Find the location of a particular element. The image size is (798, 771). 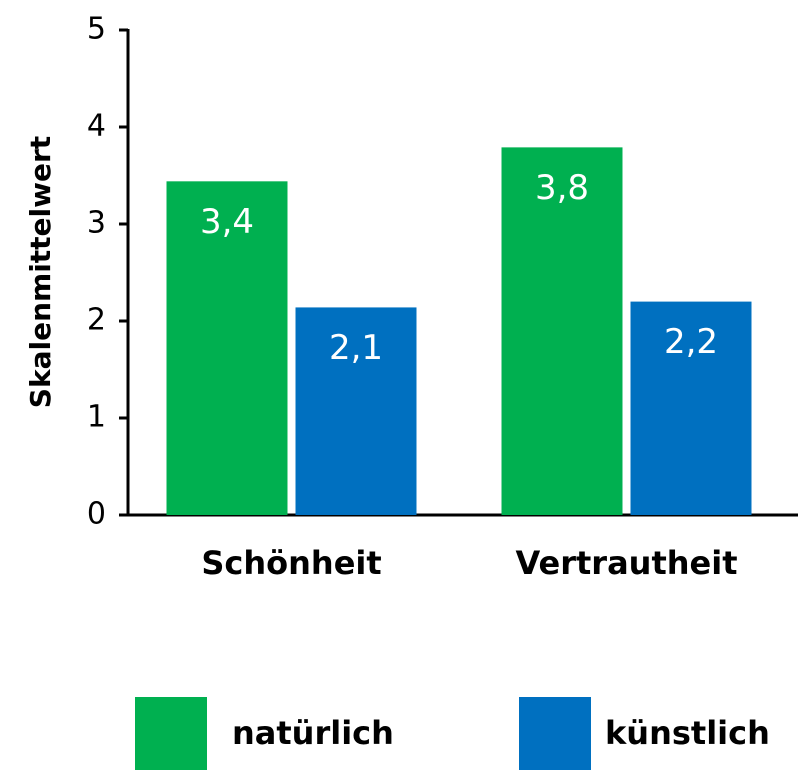

y-tick-label: 1 is located at coordinates (96, 417).